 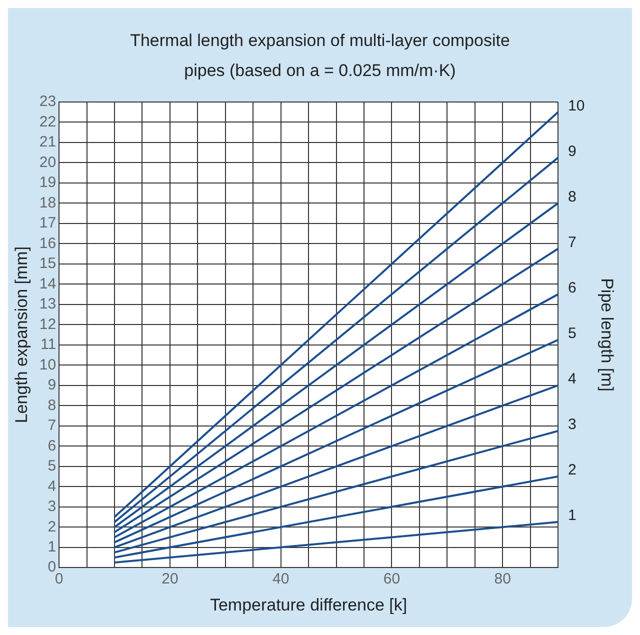 I want to click on series-label: 8, so click(x=572, y=197).